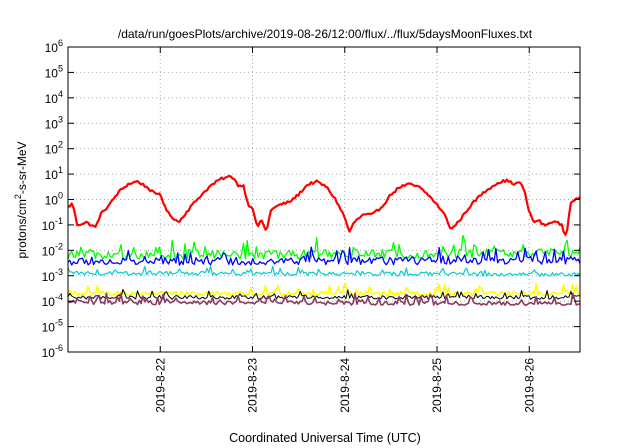 Image resolution: width=640 pixels, height=448 pixels. I want to click on y-tick-label-exponent: -3, so click(59, 272).